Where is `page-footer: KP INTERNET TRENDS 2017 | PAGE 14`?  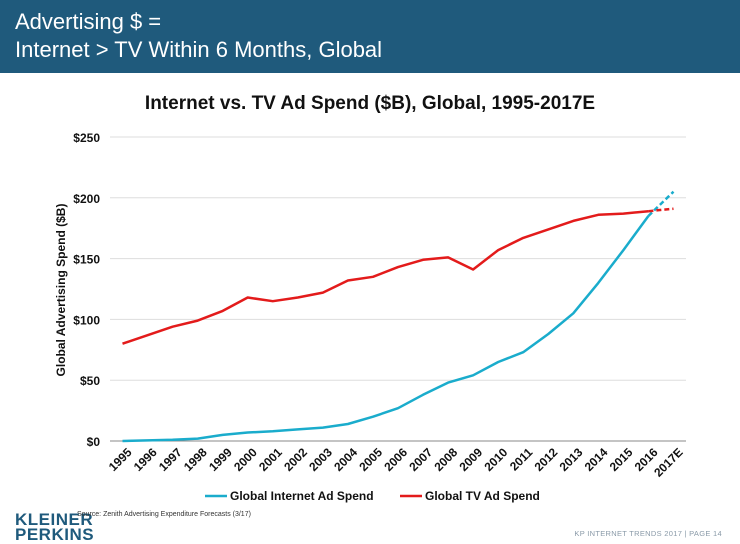 page-footer: KP INTERNET TRENDS 2017 | PAGE 14 is located at coordinates (648, 533).